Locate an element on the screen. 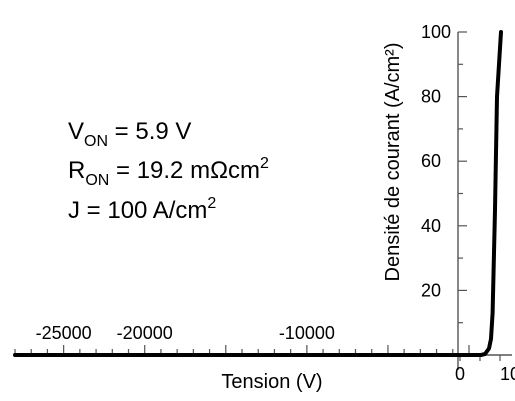 This screenshot has height=401, width=515. y-tick-label: 100 is located at coordinates (436, 32).